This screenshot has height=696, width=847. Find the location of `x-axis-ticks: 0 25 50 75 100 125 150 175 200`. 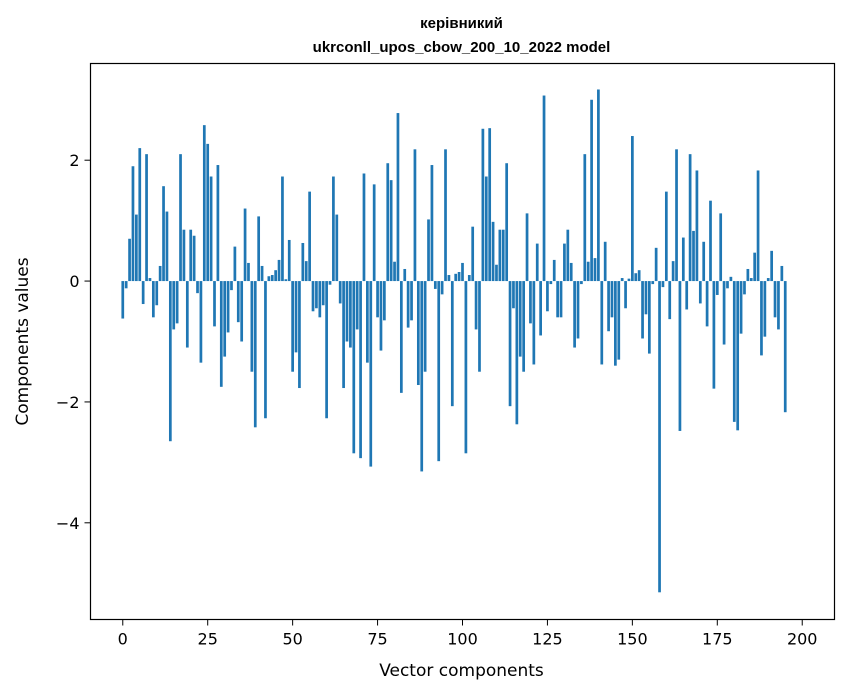

x-axis-ticks: 0 25 50 75 100 125 150 175 200 is located at coordinates (468, 634).